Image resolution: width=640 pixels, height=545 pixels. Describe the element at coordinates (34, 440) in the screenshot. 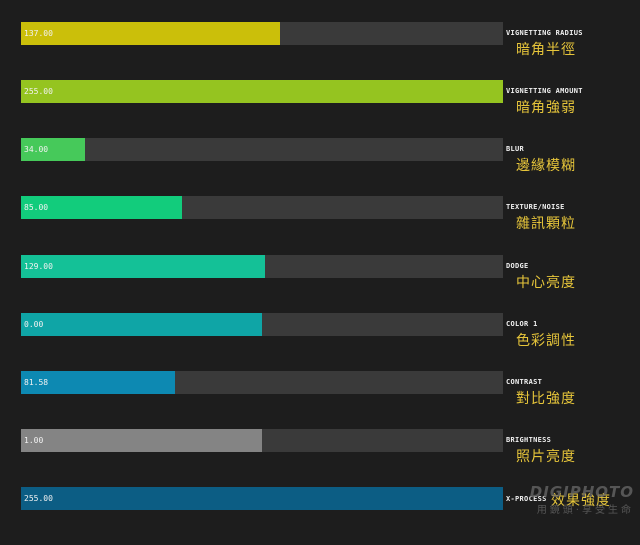

I see `slider-value: 1.00` at that location.